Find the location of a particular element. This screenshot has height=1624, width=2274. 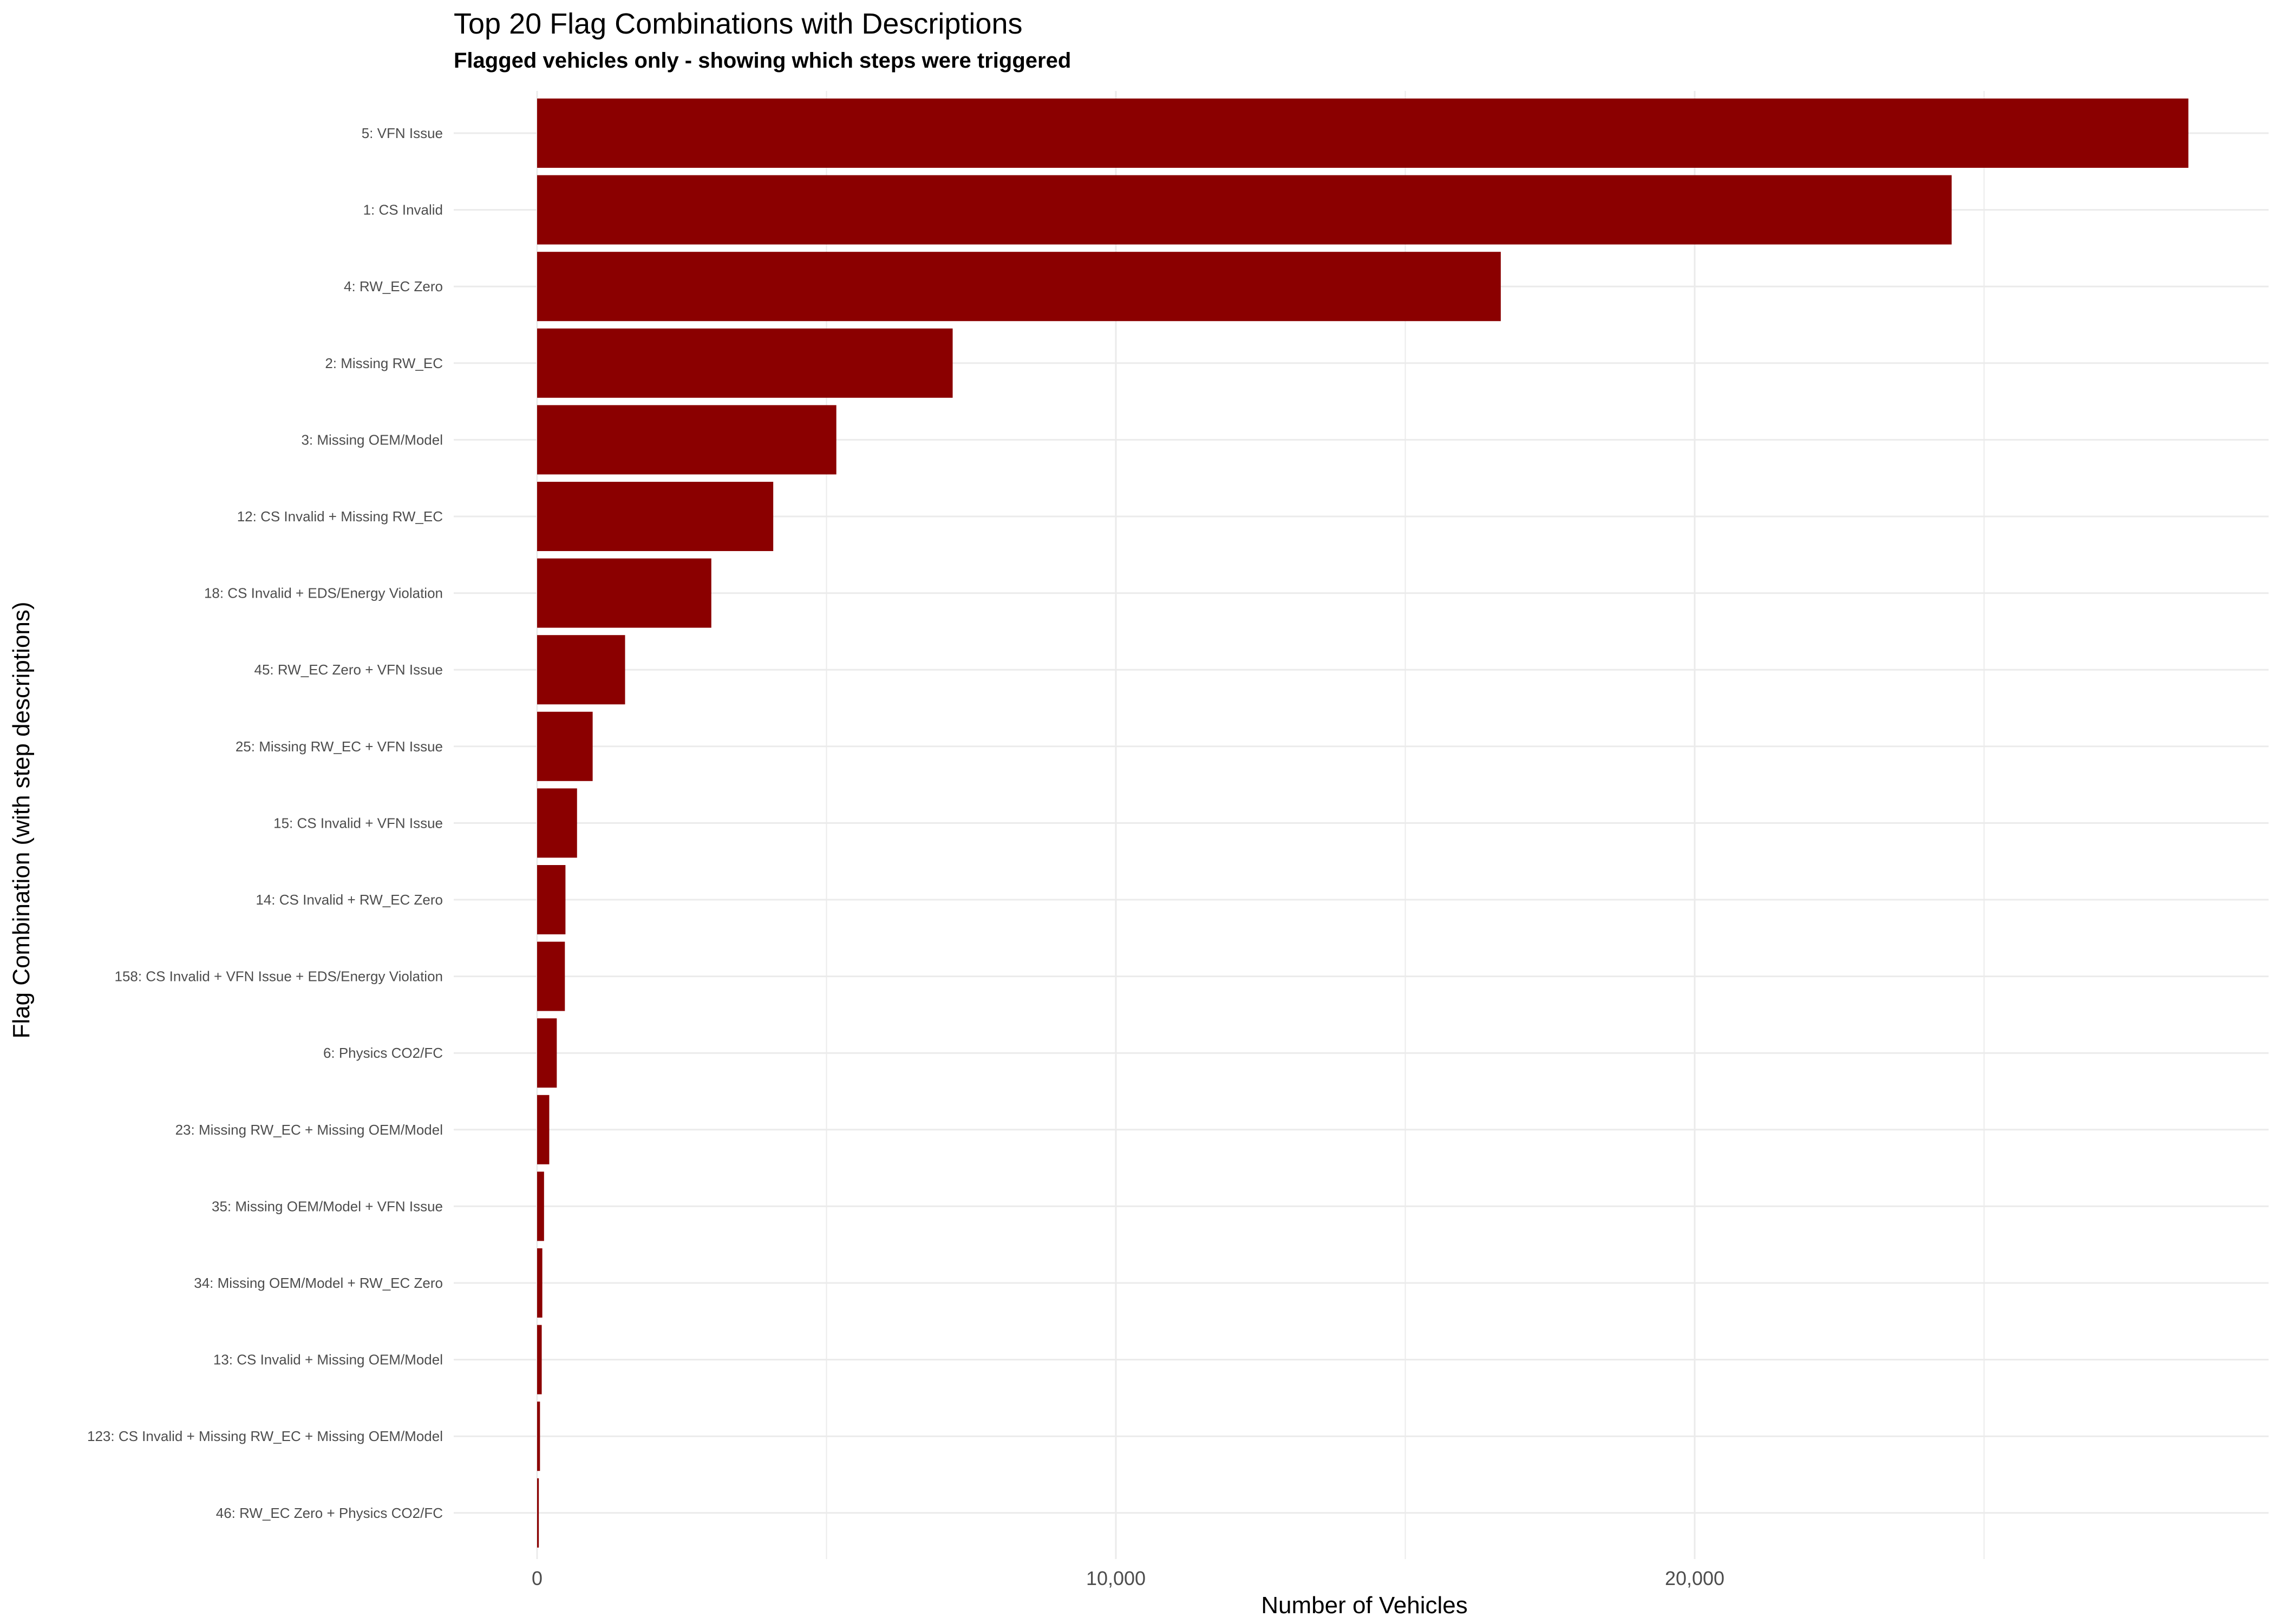

category-label: 25: Missing RW_EC + VFN Issue is located at coordinates (339, 746).